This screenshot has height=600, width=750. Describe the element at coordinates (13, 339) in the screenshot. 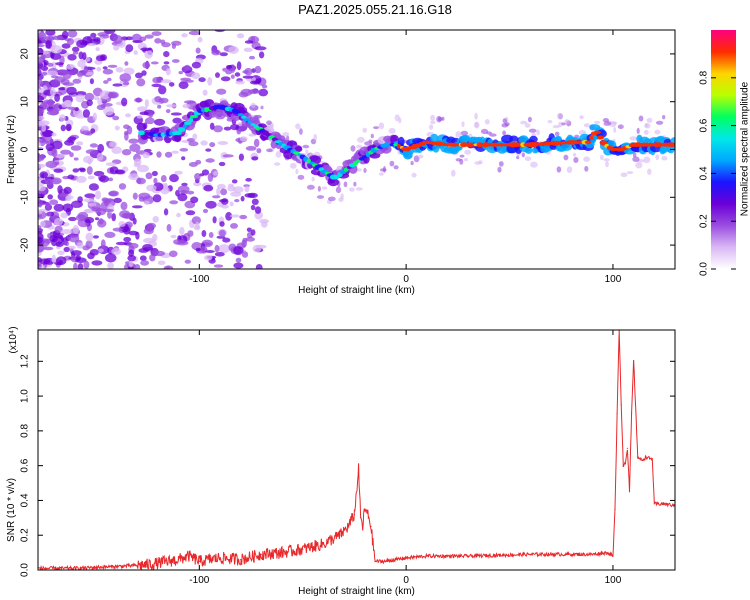

I see `y-multiplier-label: (x10⁴)` at that location.